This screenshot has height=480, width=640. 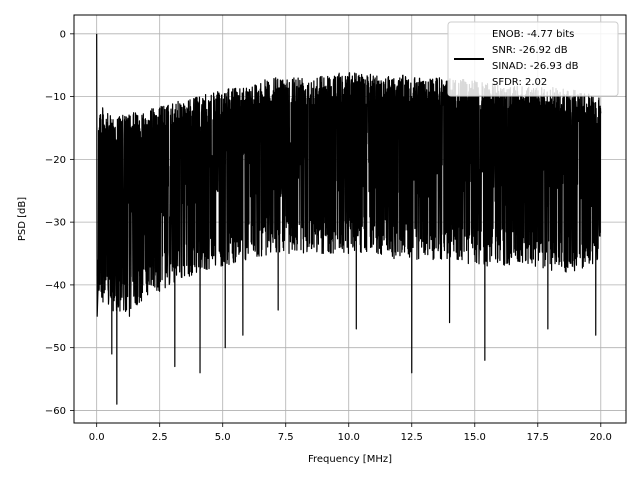 What do you see at coordinates (533, 34) in the screenshot?
I see `legend-enob: ENOB: -4.77 bits` at bounding box center [533, 34].